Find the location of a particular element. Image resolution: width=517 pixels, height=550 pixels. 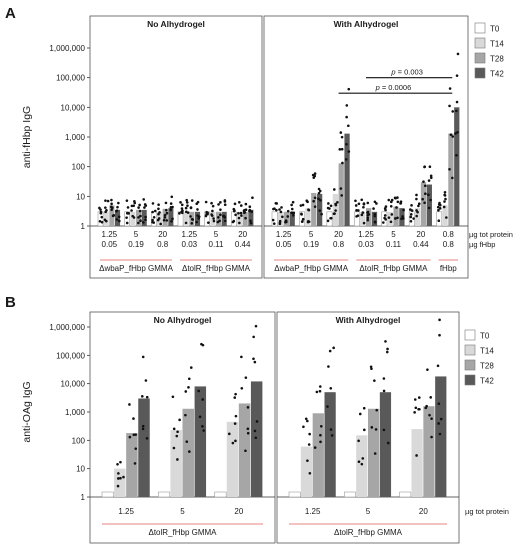

group-label: ΔwbaP_fHbp GMMA is located at coordinates (311, 268).